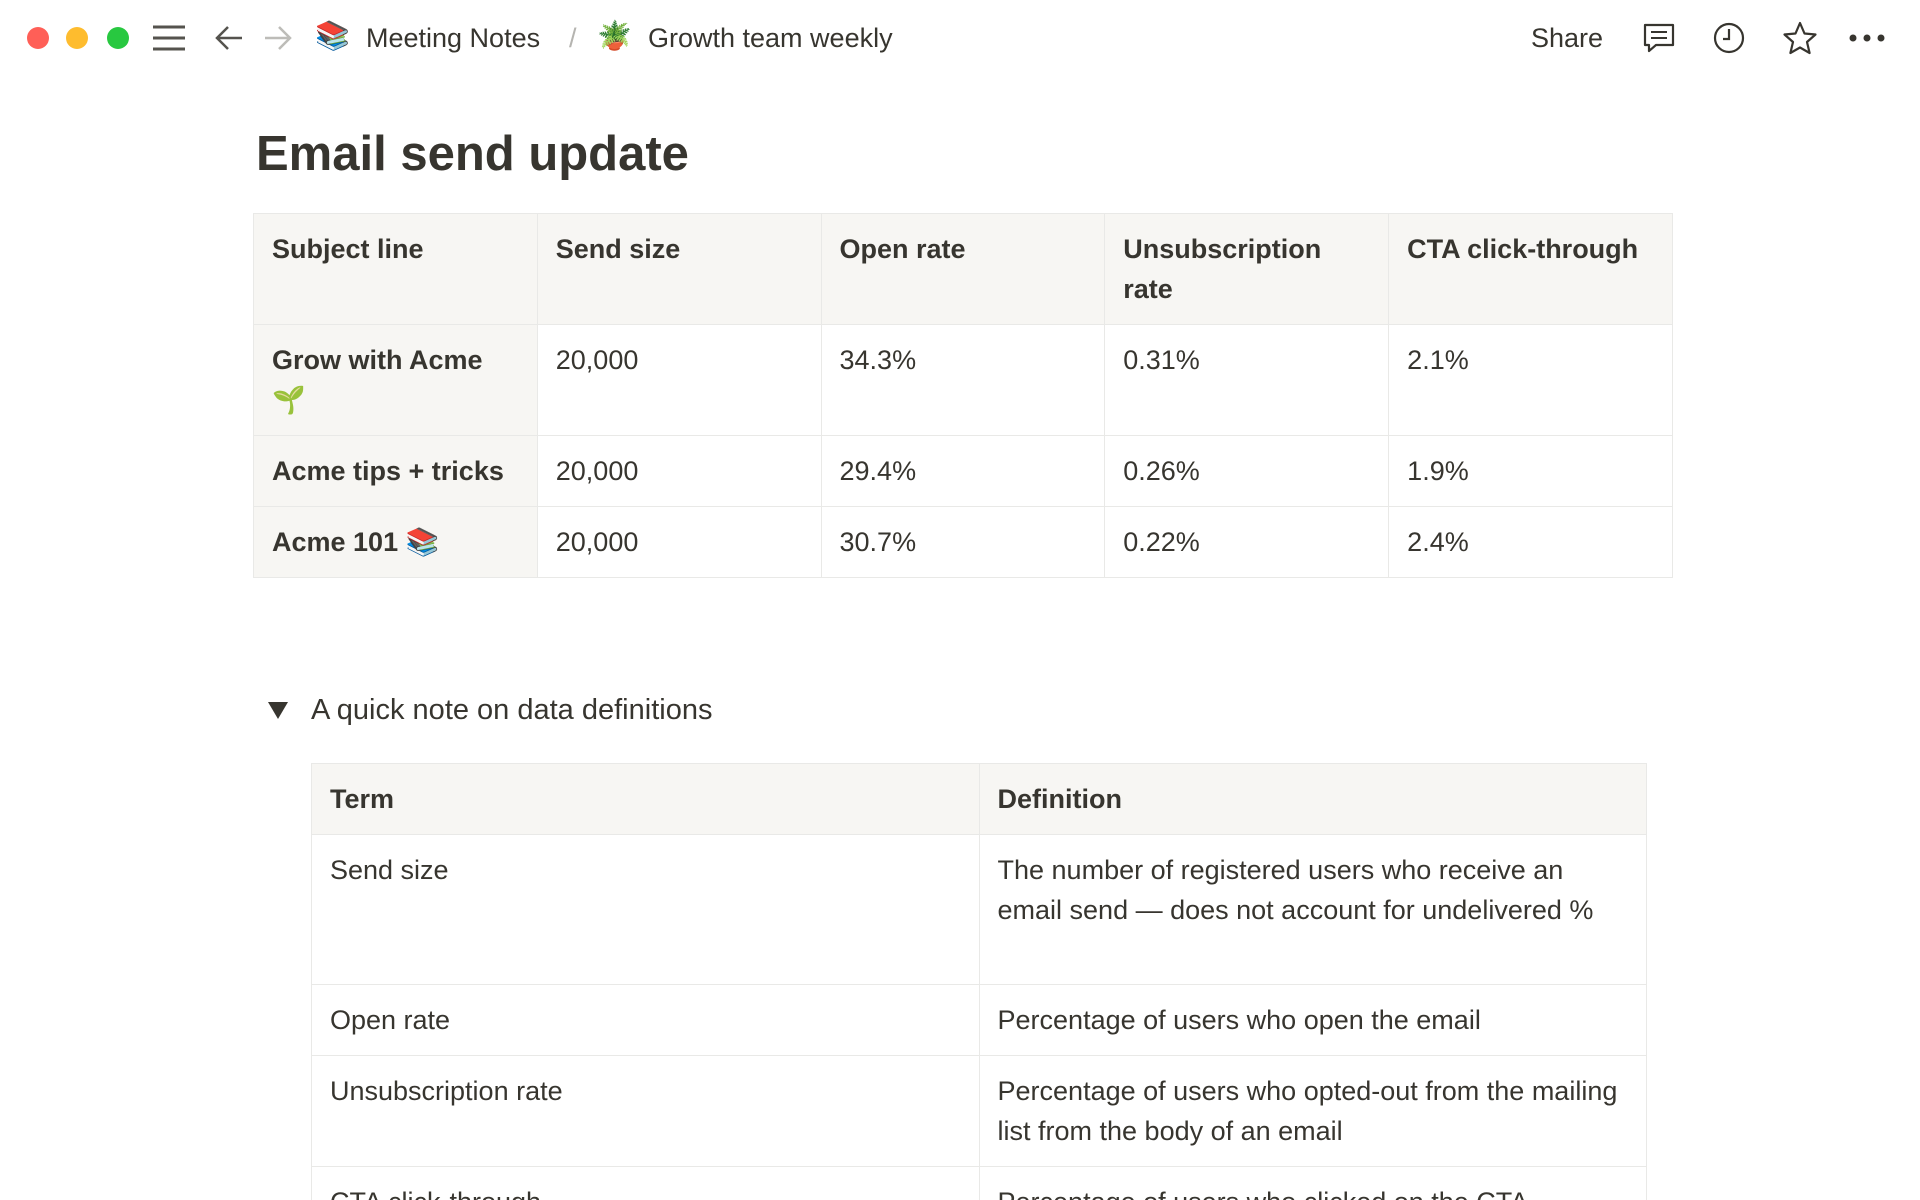  Describe the element at coordinates (1313, 1020) in the screenshot. I see `table-cell: Percentage of users who open the email` at that location.